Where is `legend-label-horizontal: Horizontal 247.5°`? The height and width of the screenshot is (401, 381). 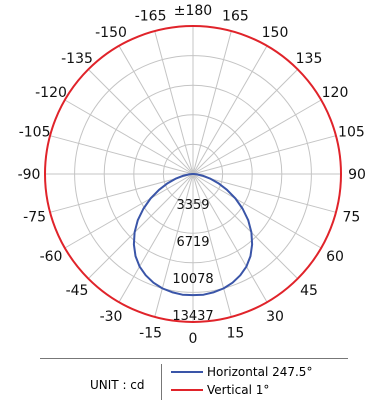 legend-label-horizontal: Horizontal 247.5° is located at coordinates (260, 372).